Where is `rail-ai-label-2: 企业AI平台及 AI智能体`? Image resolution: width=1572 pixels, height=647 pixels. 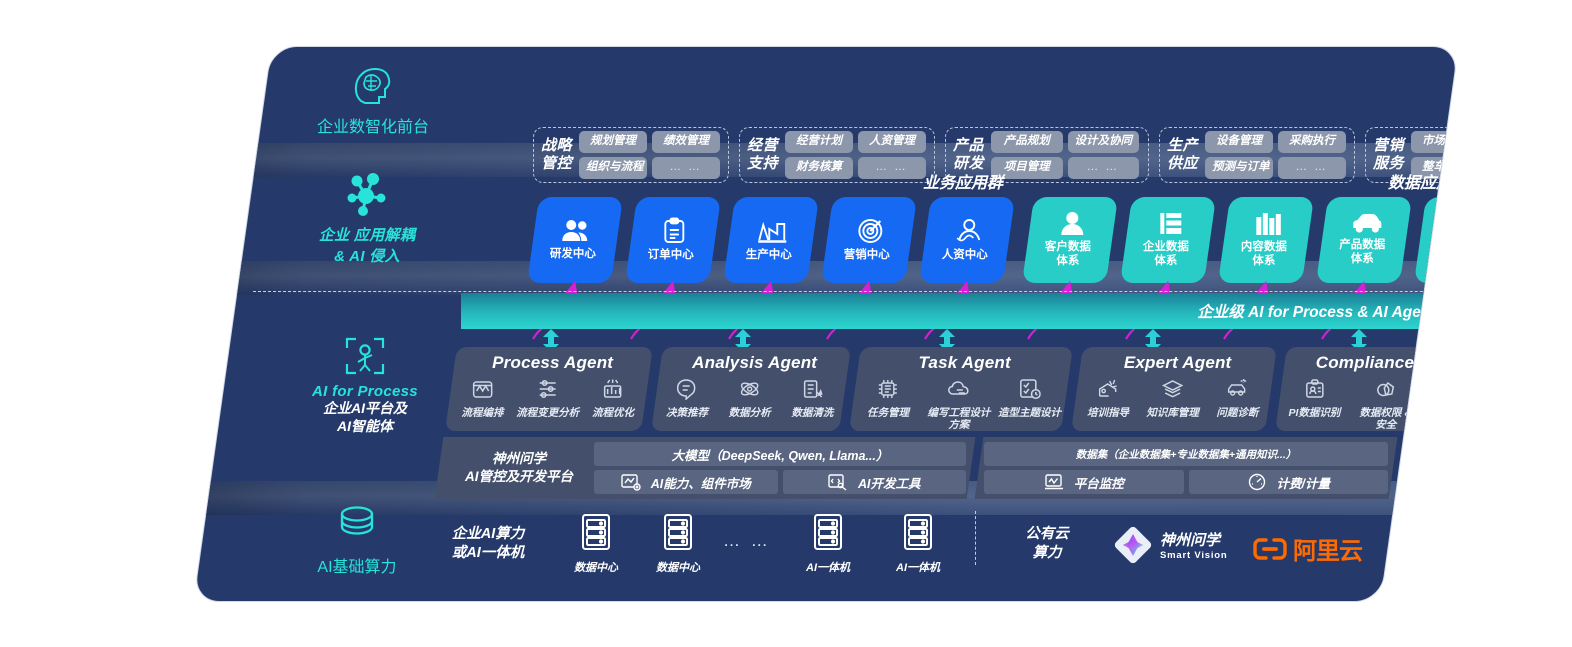 rail-ai-label-2: 企业AI平台及 AI智能体 is located at coordinates (365, 417).